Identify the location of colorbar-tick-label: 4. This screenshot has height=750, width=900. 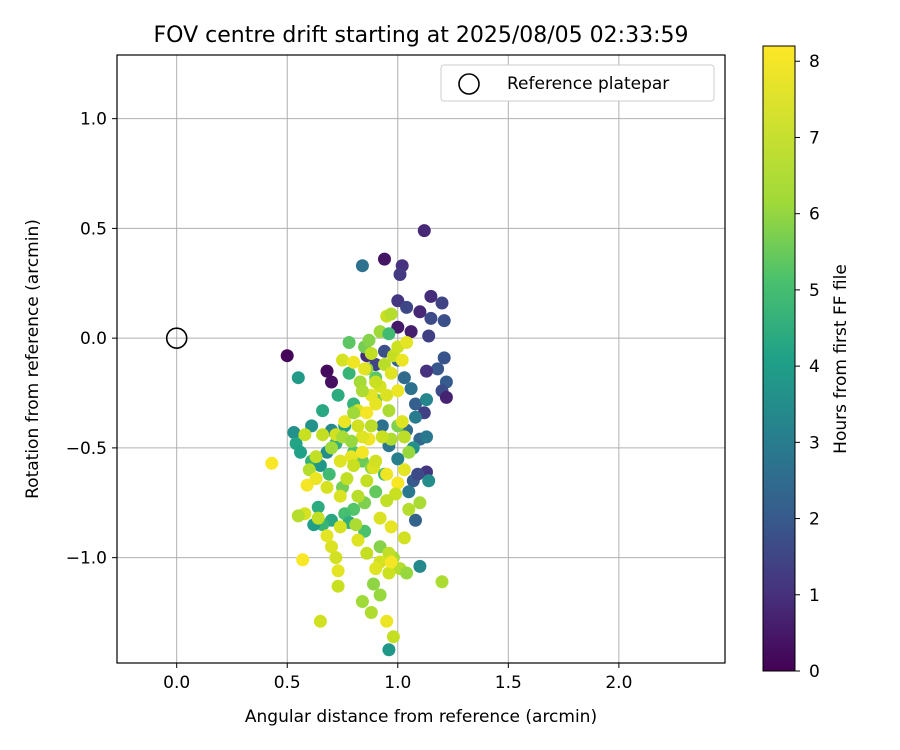
(814, 367).